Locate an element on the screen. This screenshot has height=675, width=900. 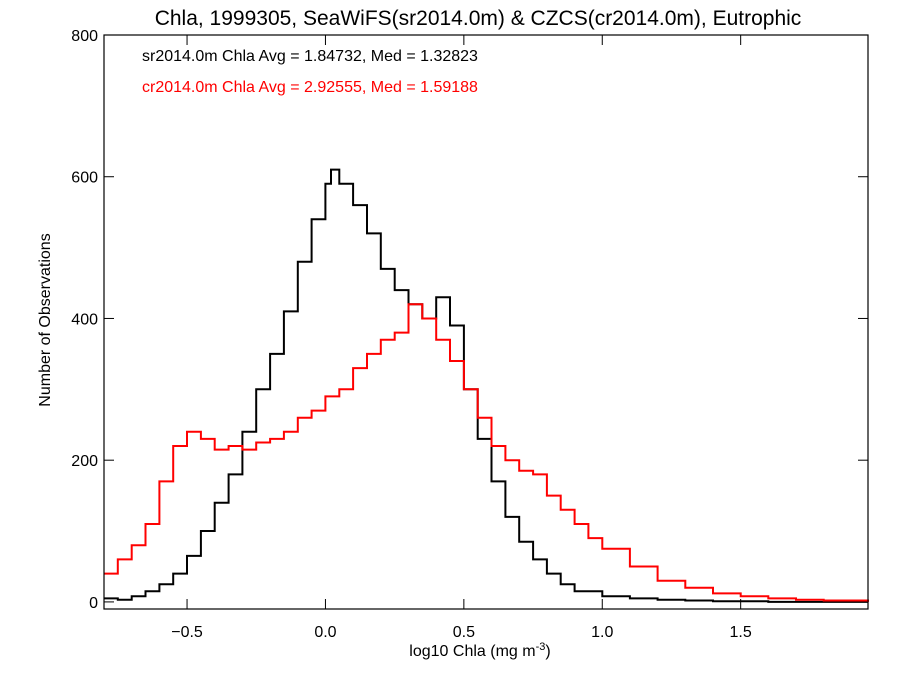
x-tick-label: 1.5 is located at coordinates (741, 632).